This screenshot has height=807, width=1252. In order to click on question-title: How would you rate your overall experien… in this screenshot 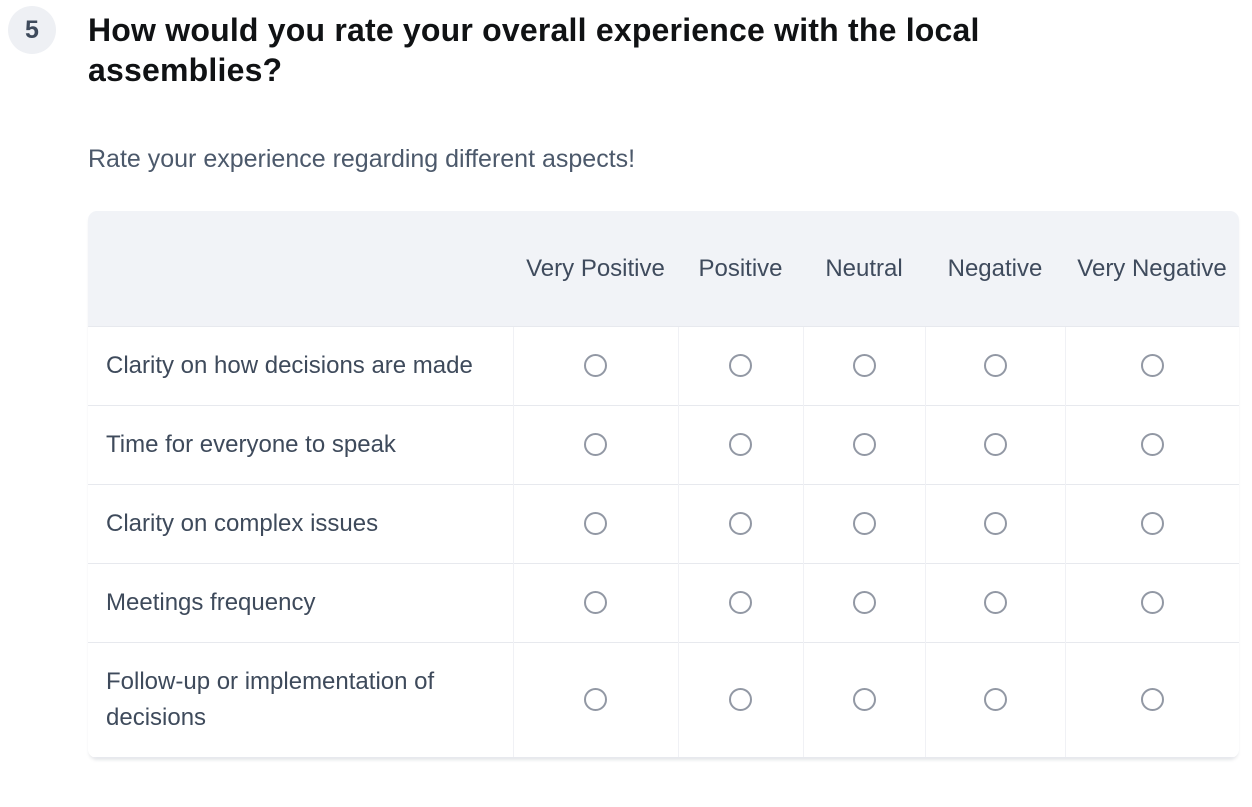, I will do `click(534, 50)`.